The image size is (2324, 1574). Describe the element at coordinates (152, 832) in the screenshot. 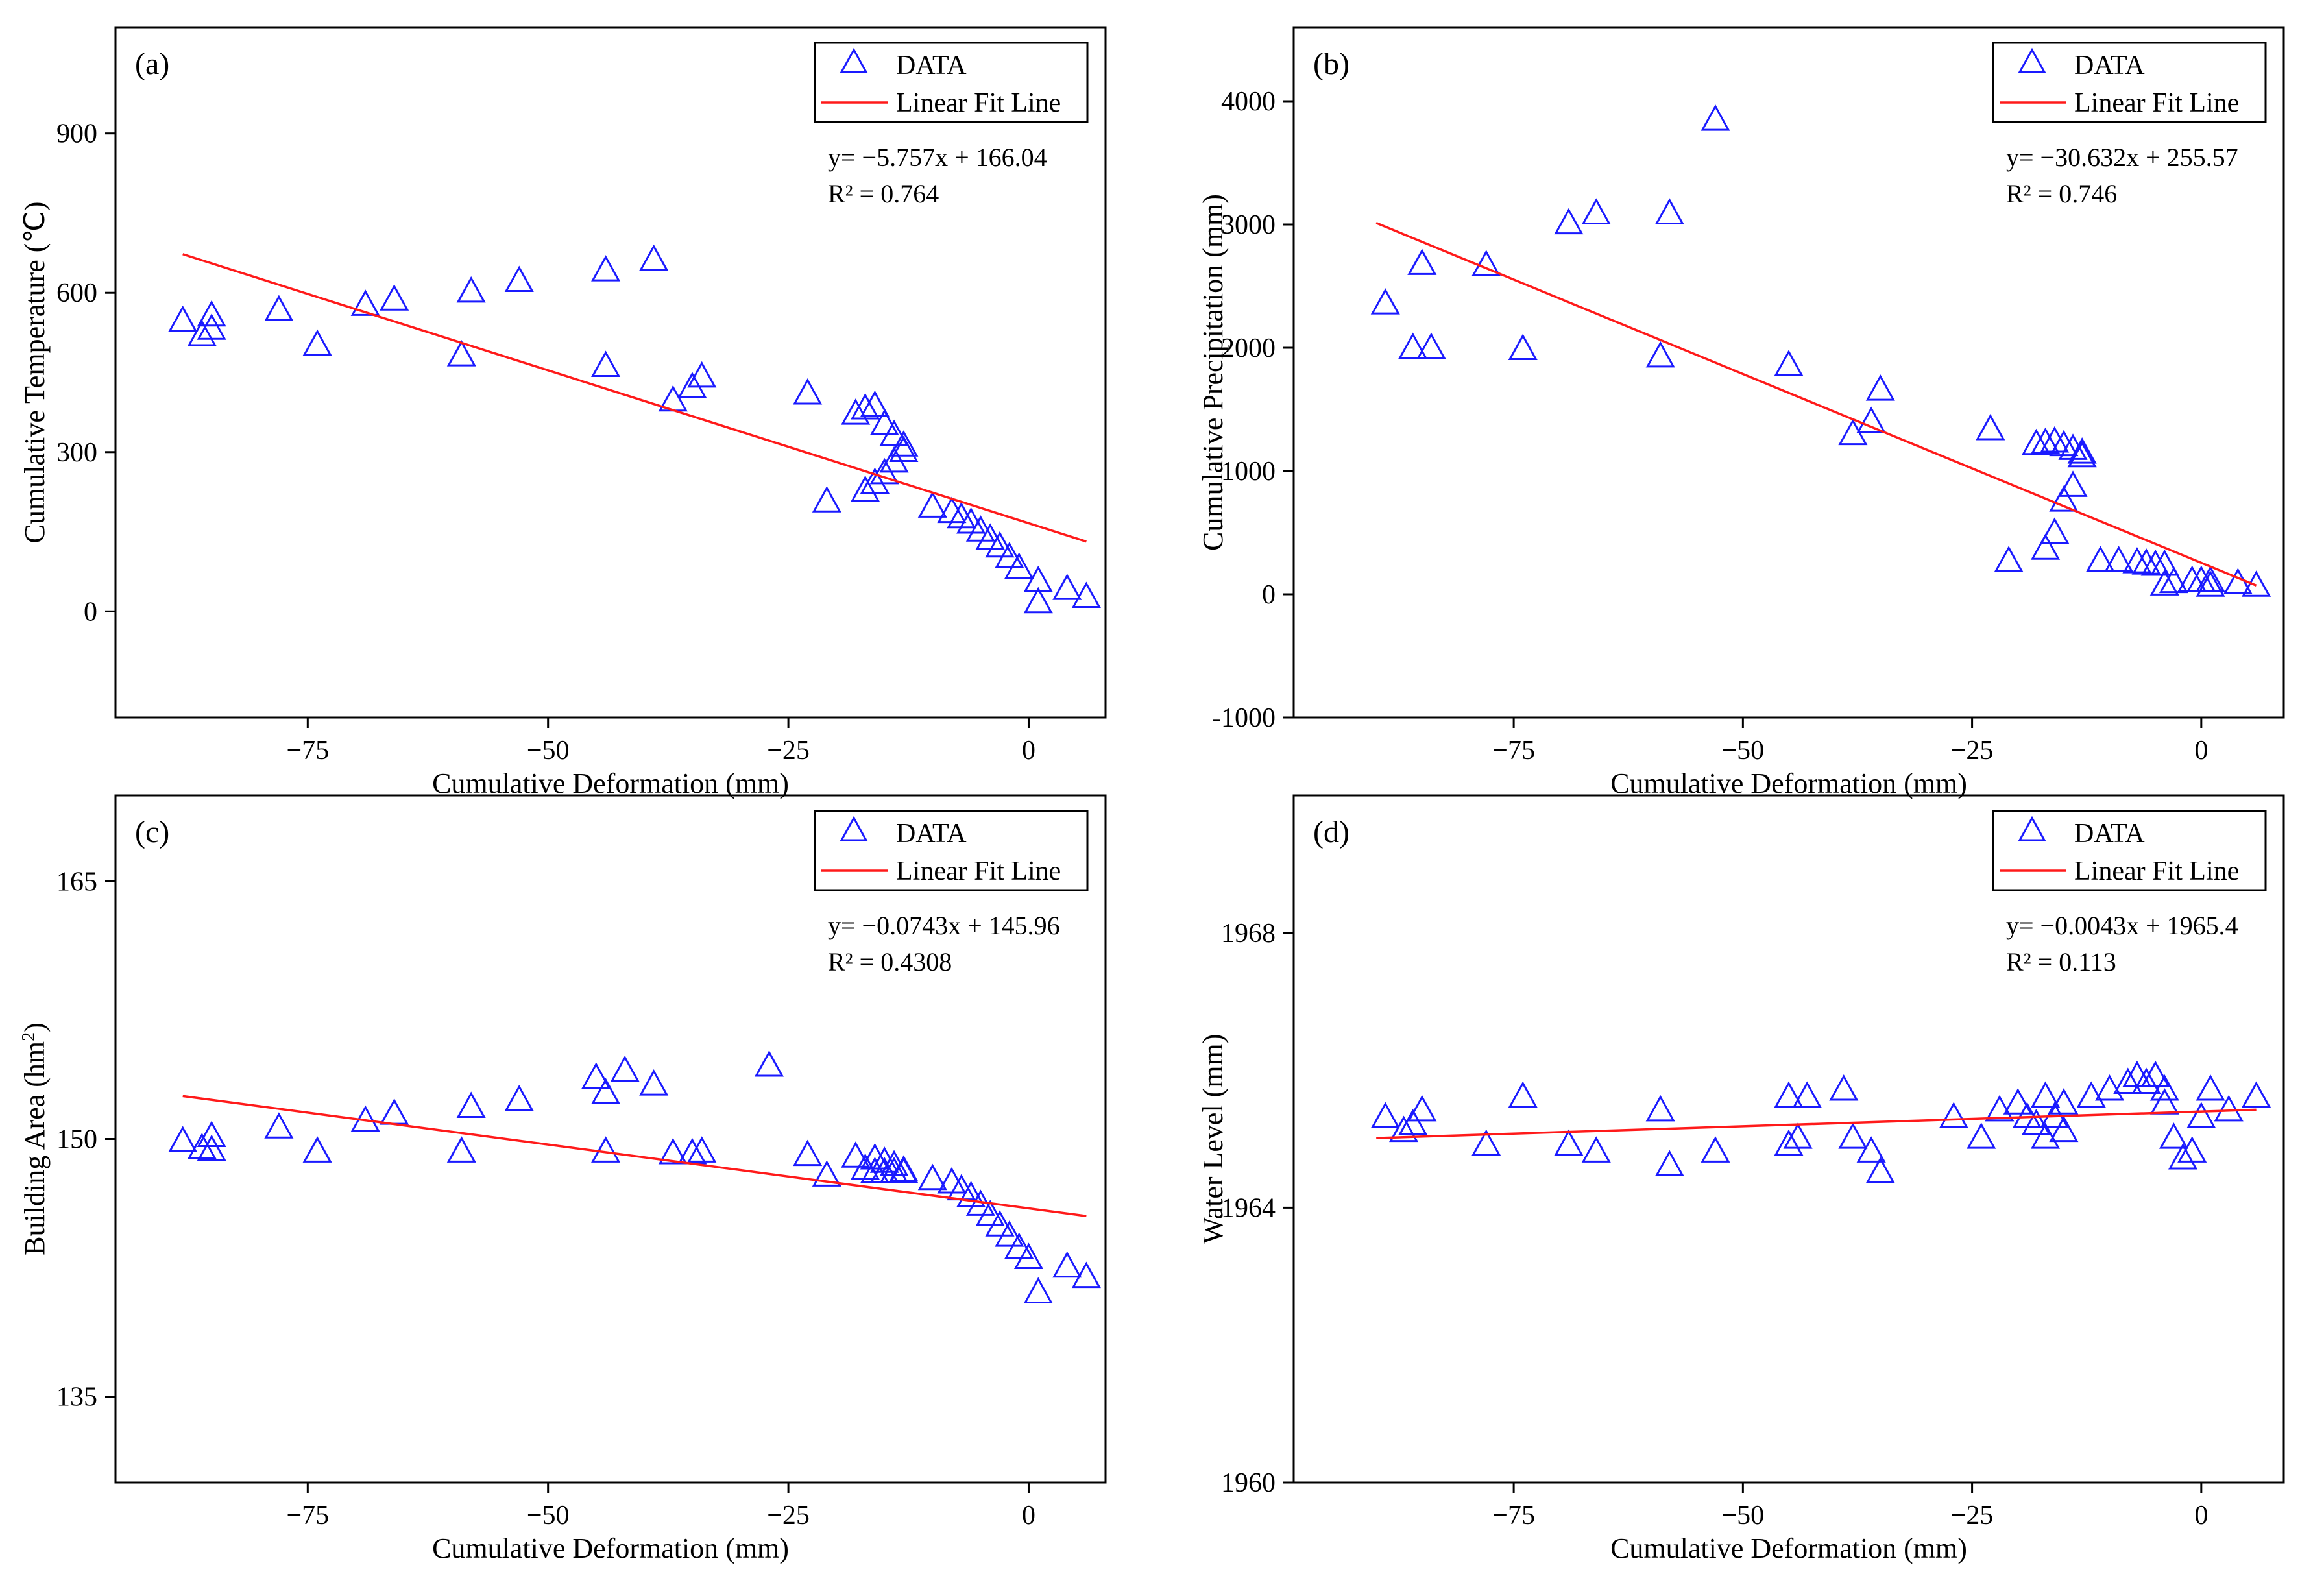

I see `panel-label: (c)` at that location.